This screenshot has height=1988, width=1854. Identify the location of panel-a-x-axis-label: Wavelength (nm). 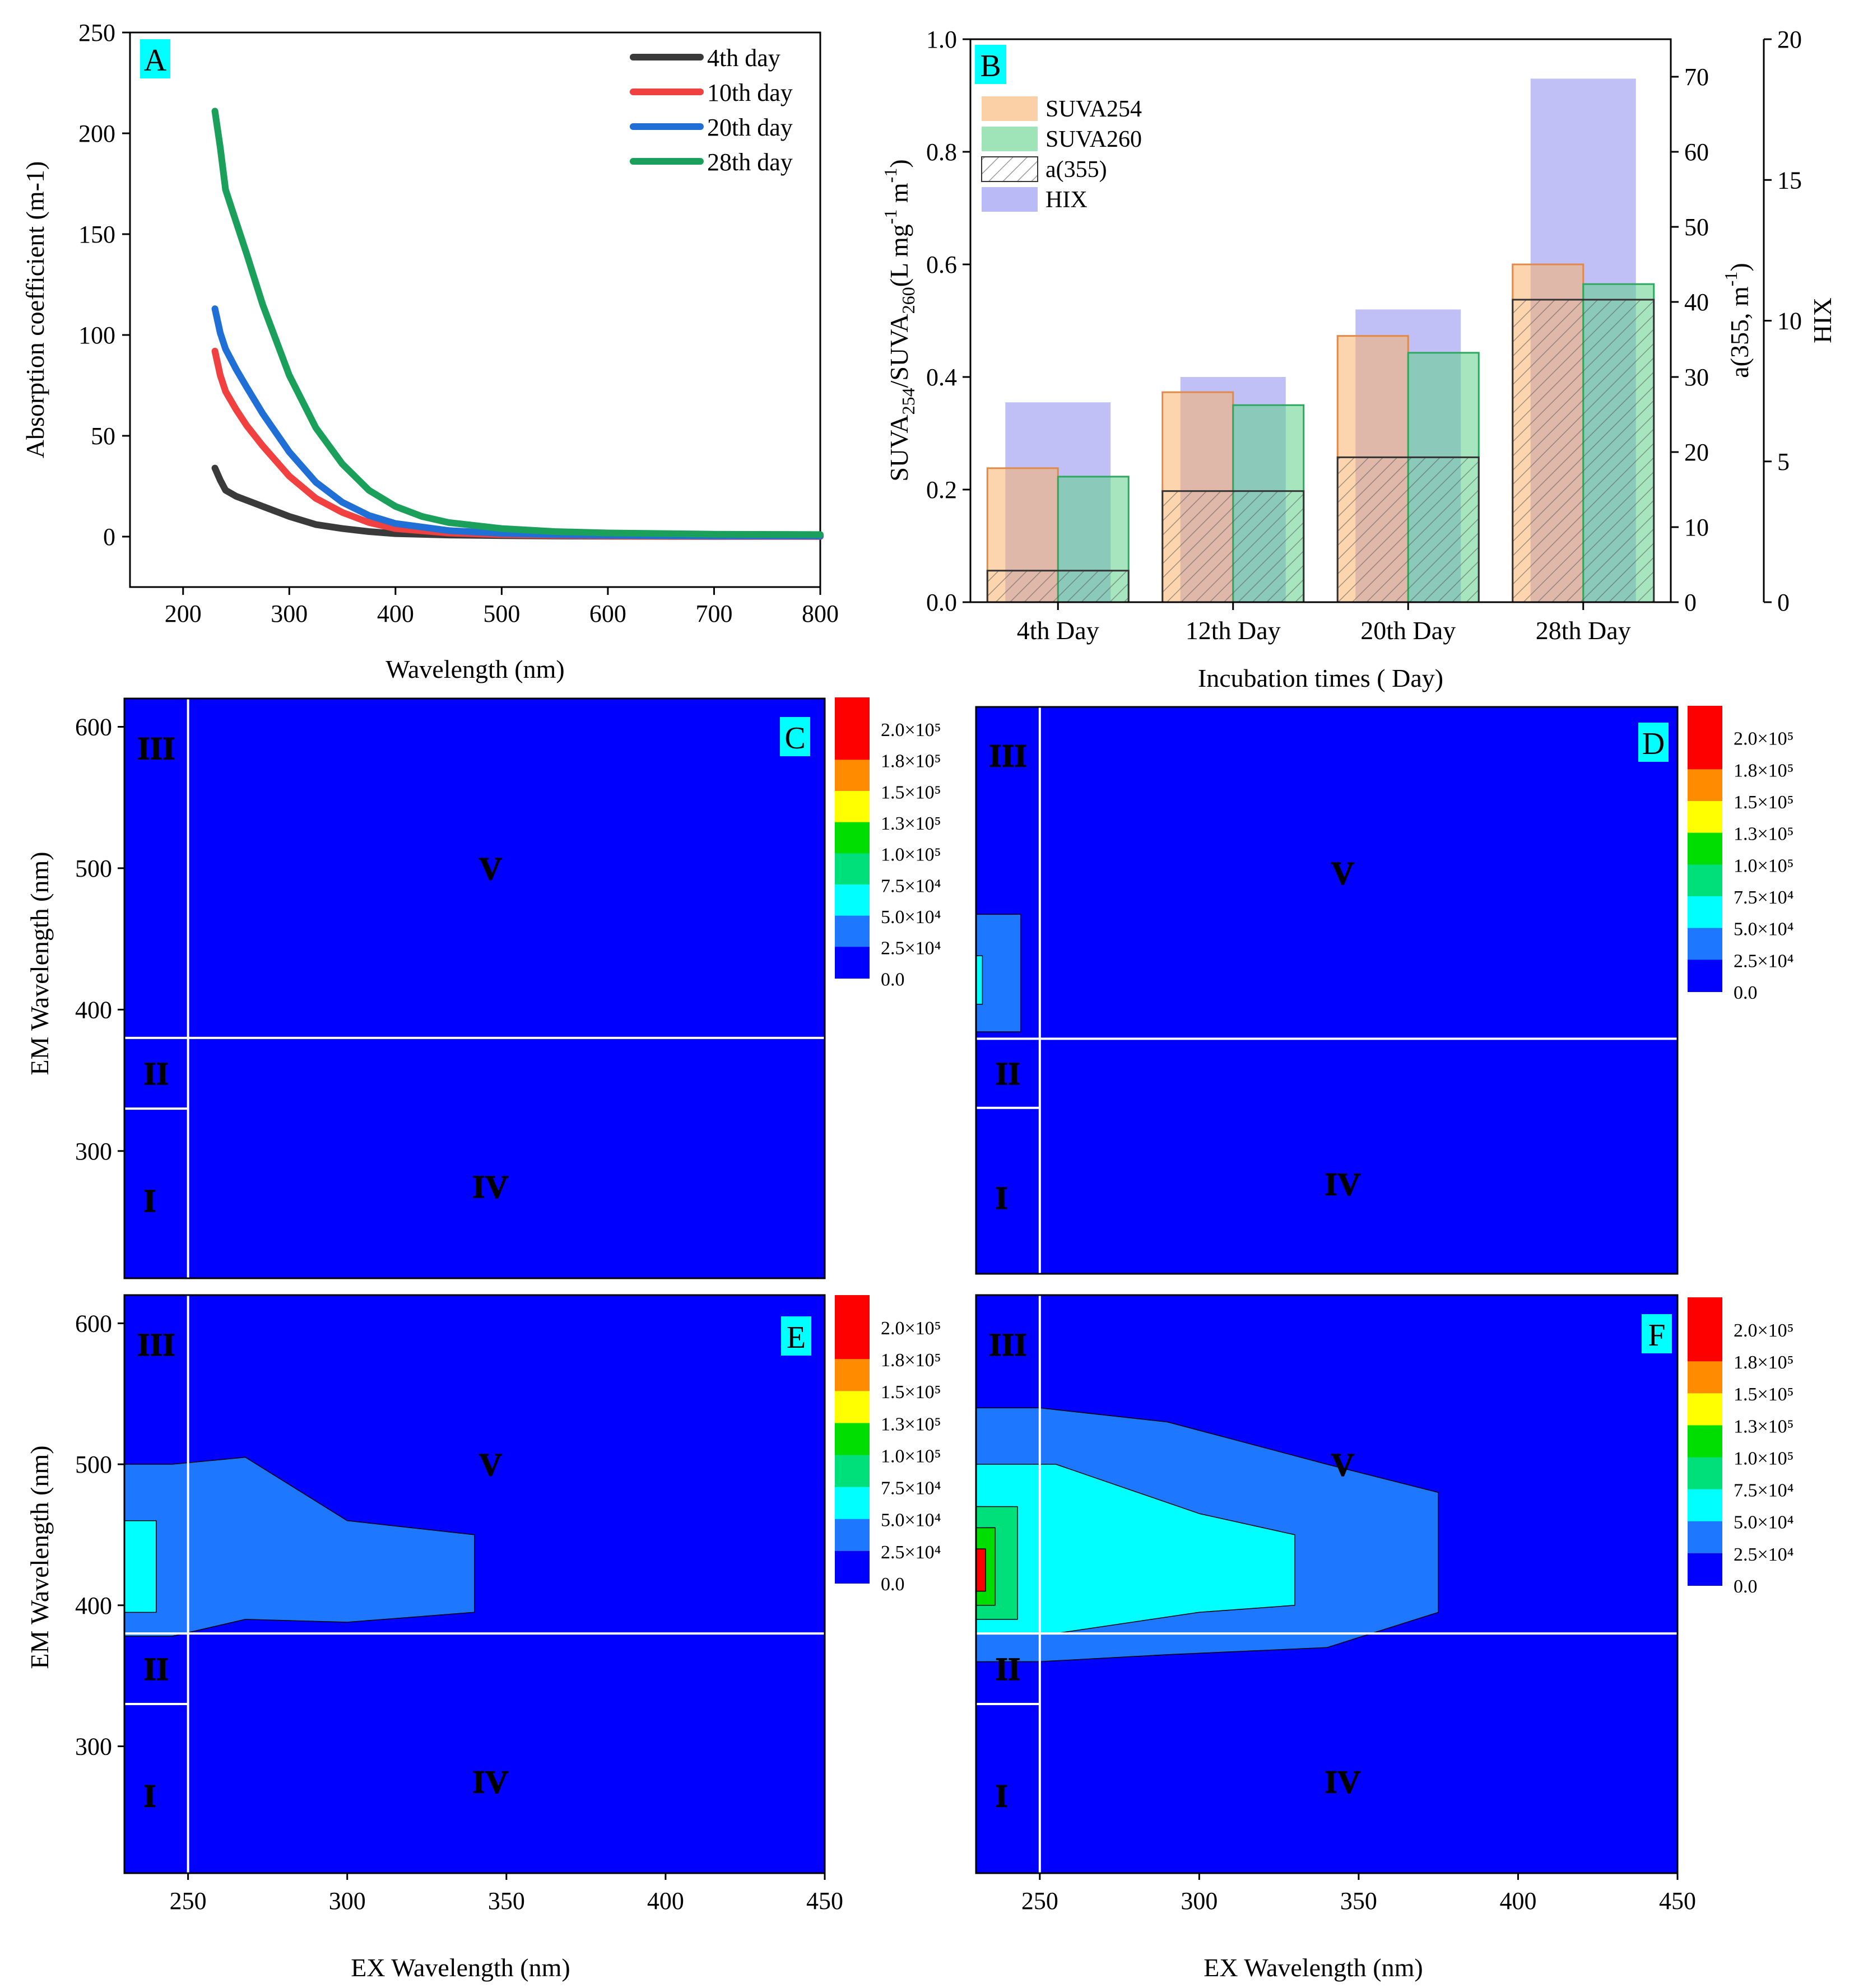
(474, 669).